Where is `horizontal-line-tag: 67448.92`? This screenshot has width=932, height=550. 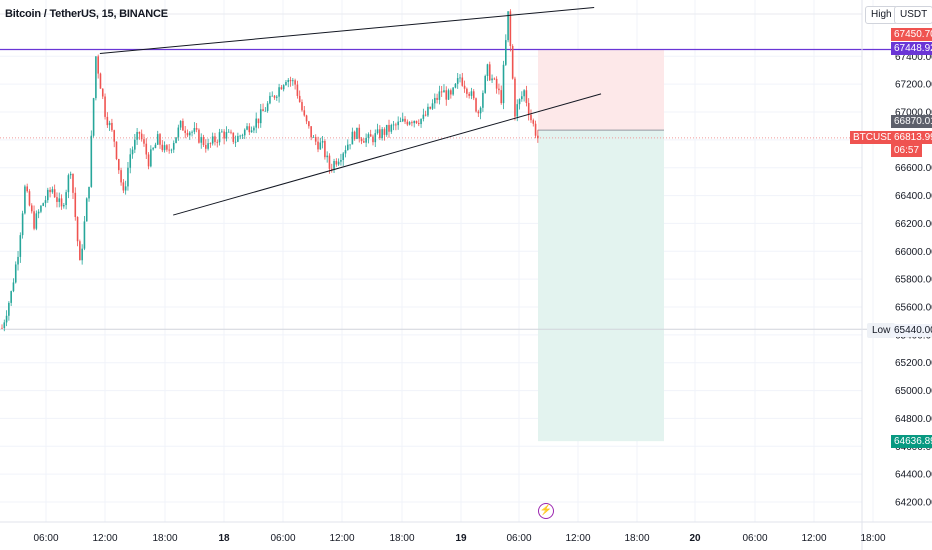
horizontal-line-tag: 67448.92 is located at coordinates (911, 48).